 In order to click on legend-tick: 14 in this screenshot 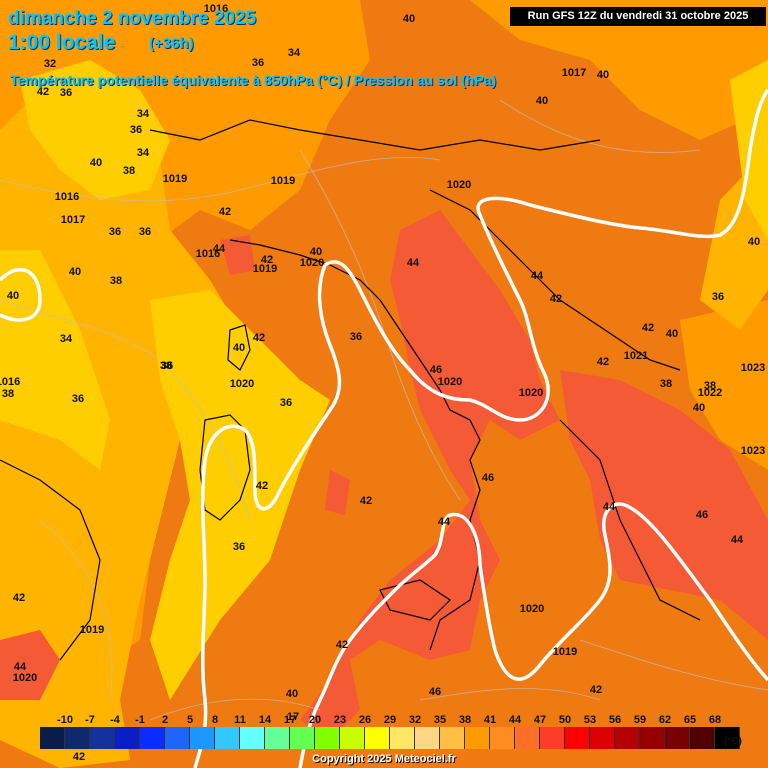, I will do `click(265, 720)`.